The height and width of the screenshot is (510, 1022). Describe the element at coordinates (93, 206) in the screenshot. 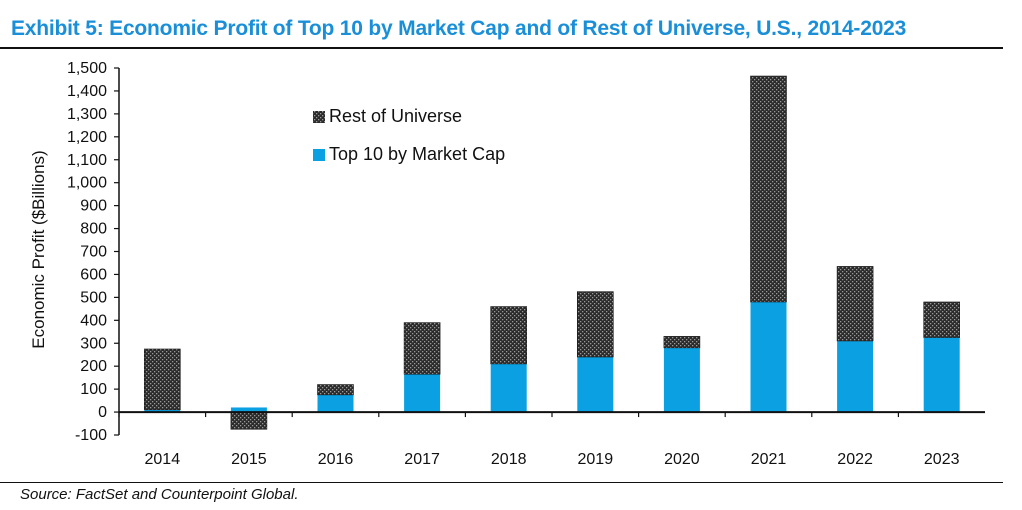

I see `y-tick-label-900: 900` at that location.